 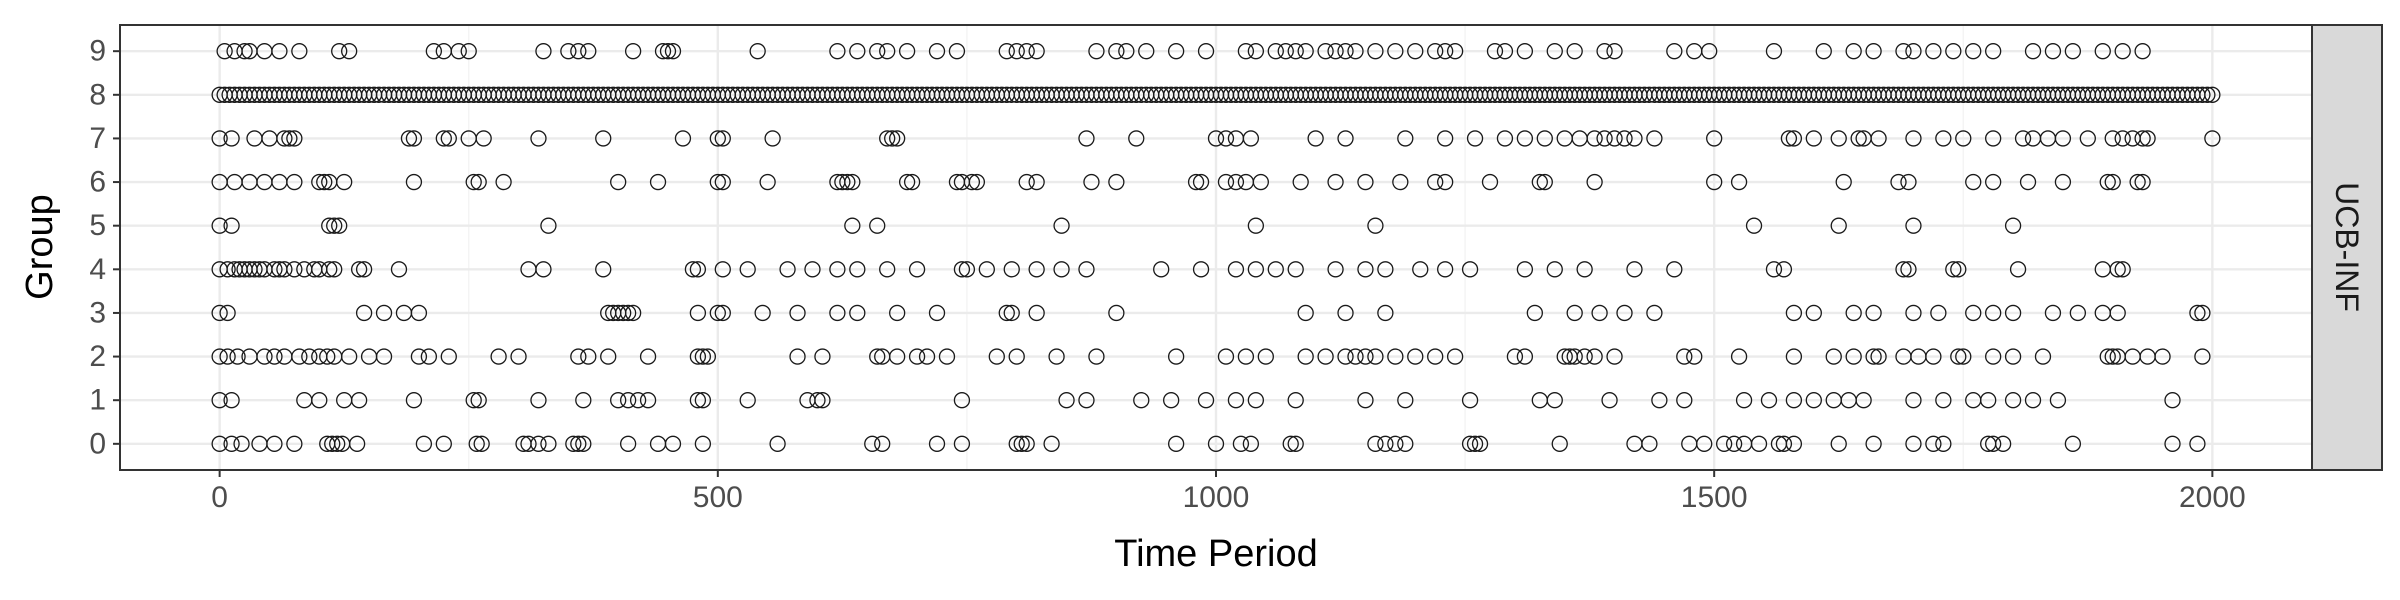 I want to click on y-axis-title: Group, so click(x=40, y=247).